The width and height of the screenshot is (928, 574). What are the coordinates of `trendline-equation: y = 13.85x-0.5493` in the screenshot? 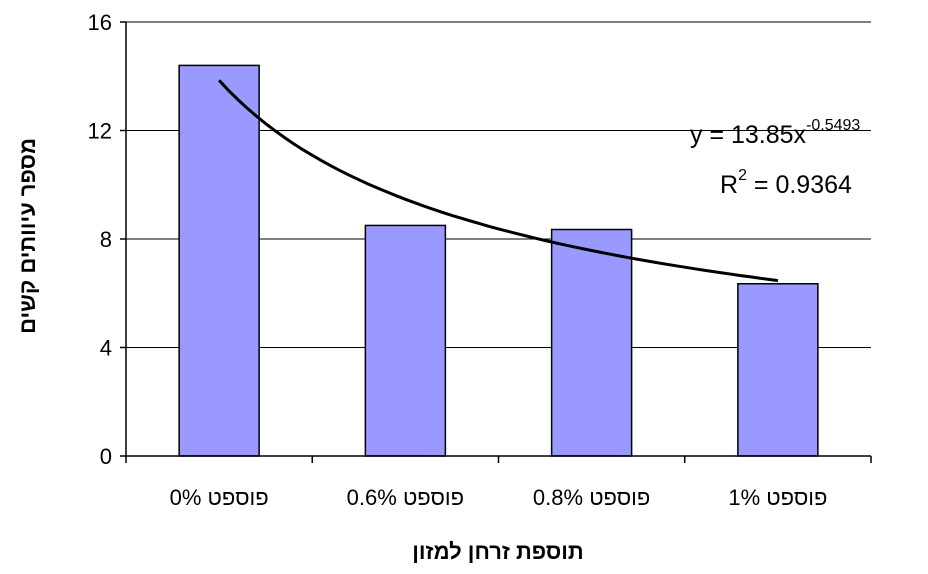 It's located at (775, 133).